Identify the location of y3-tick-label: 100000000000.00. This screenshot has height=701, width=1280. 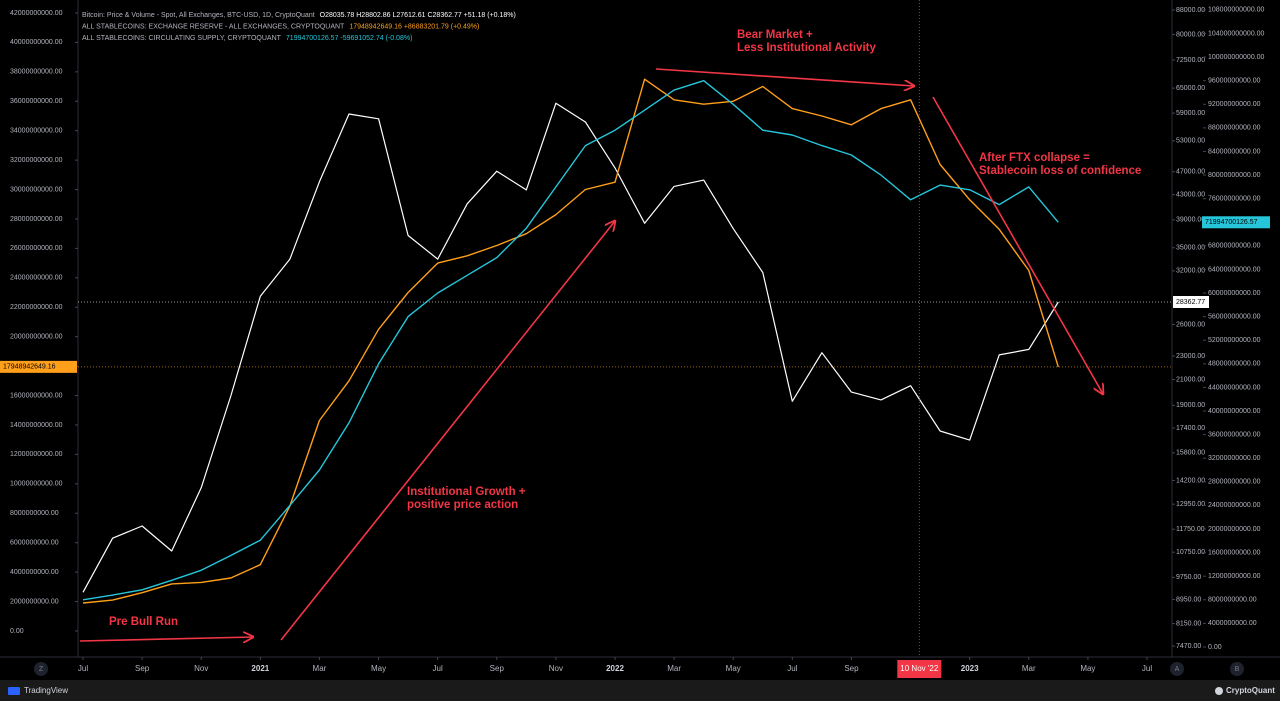
(1236, 57).